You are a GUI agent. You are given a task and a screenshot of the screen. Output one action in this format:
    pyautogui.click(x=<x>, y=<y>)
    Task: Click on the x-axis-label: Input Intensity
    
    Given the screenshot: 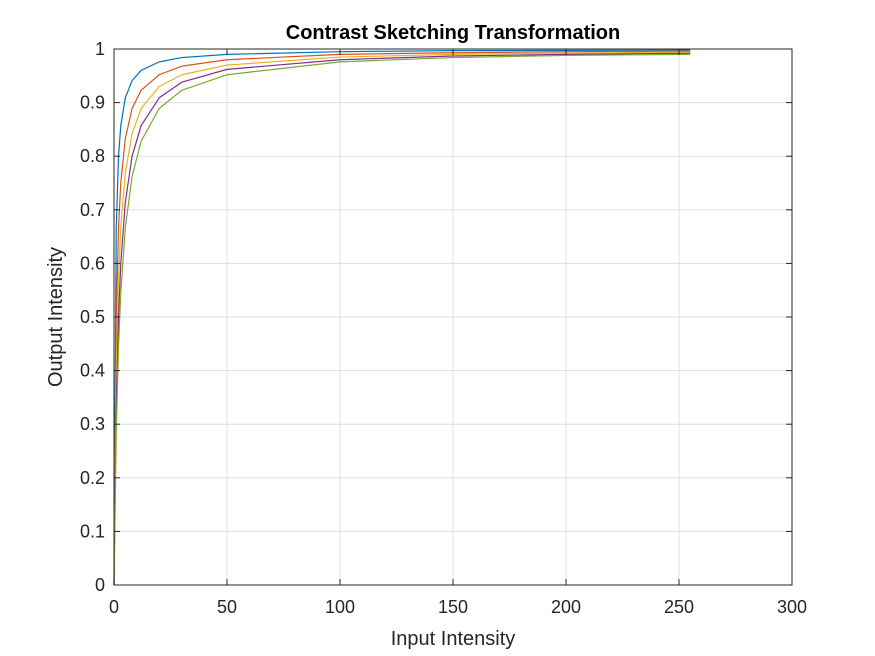 What is the action you would take?
    pyautogui.click(x=453, y=639)
    